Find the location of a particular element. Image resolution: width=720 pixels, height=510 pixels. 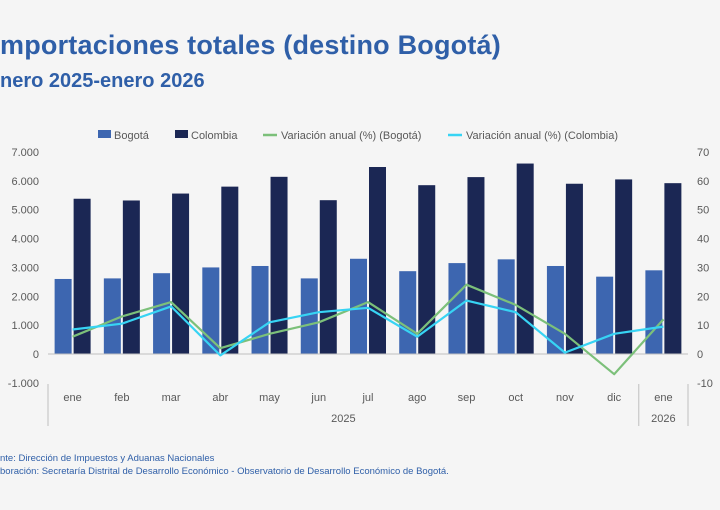

x-tick-label: ago is located at coordinates (417, 398).